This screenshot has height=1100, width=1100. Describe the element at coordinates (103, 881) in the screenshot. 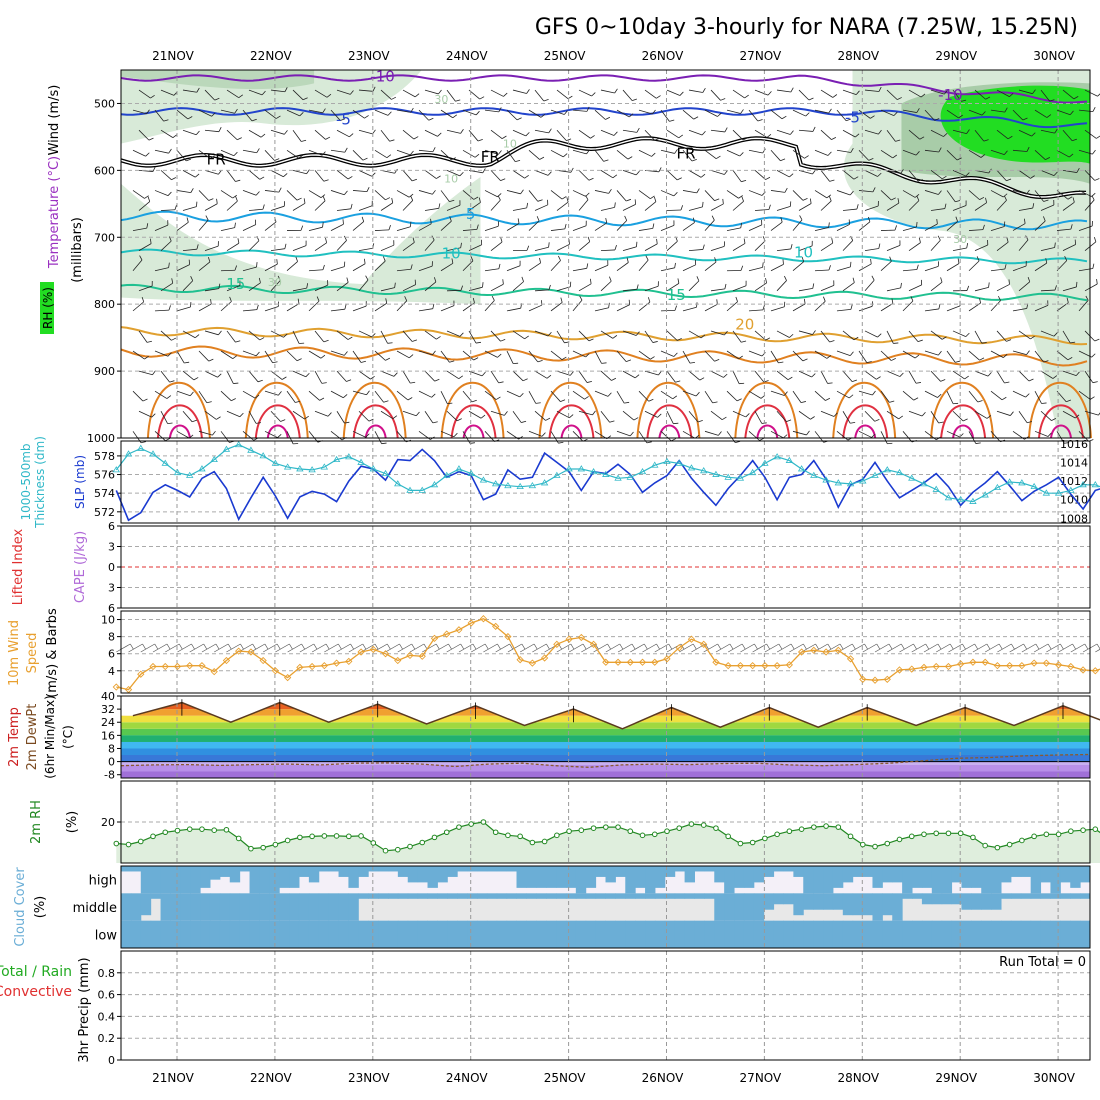

I see `cloud-row-label: high` at that location.